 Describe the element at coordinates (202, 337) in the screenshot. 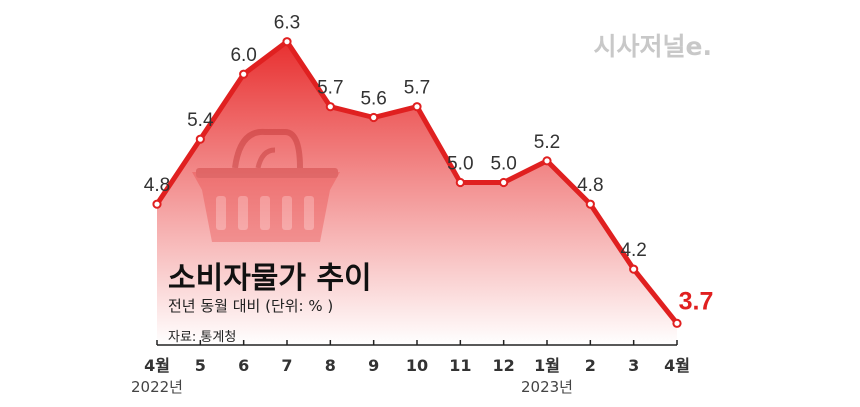

I see `chart-source: 자료: 통계청` at that location.